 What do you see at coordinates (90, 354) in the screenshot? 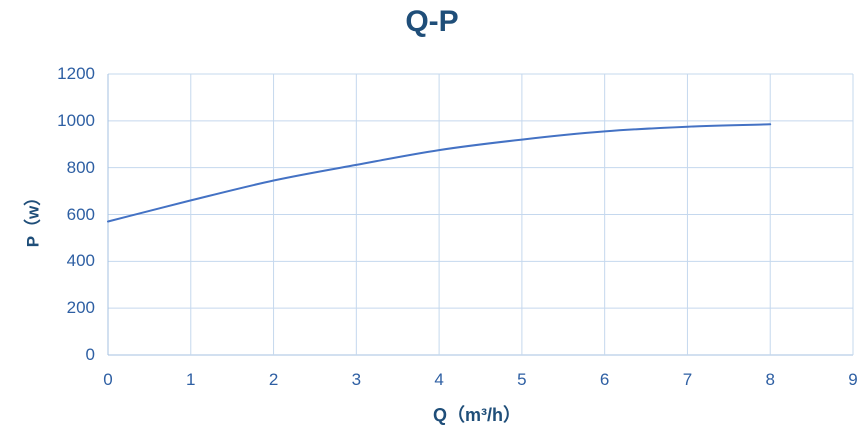
I see `y-tick-label: 0` at bounding box center [90, 354].